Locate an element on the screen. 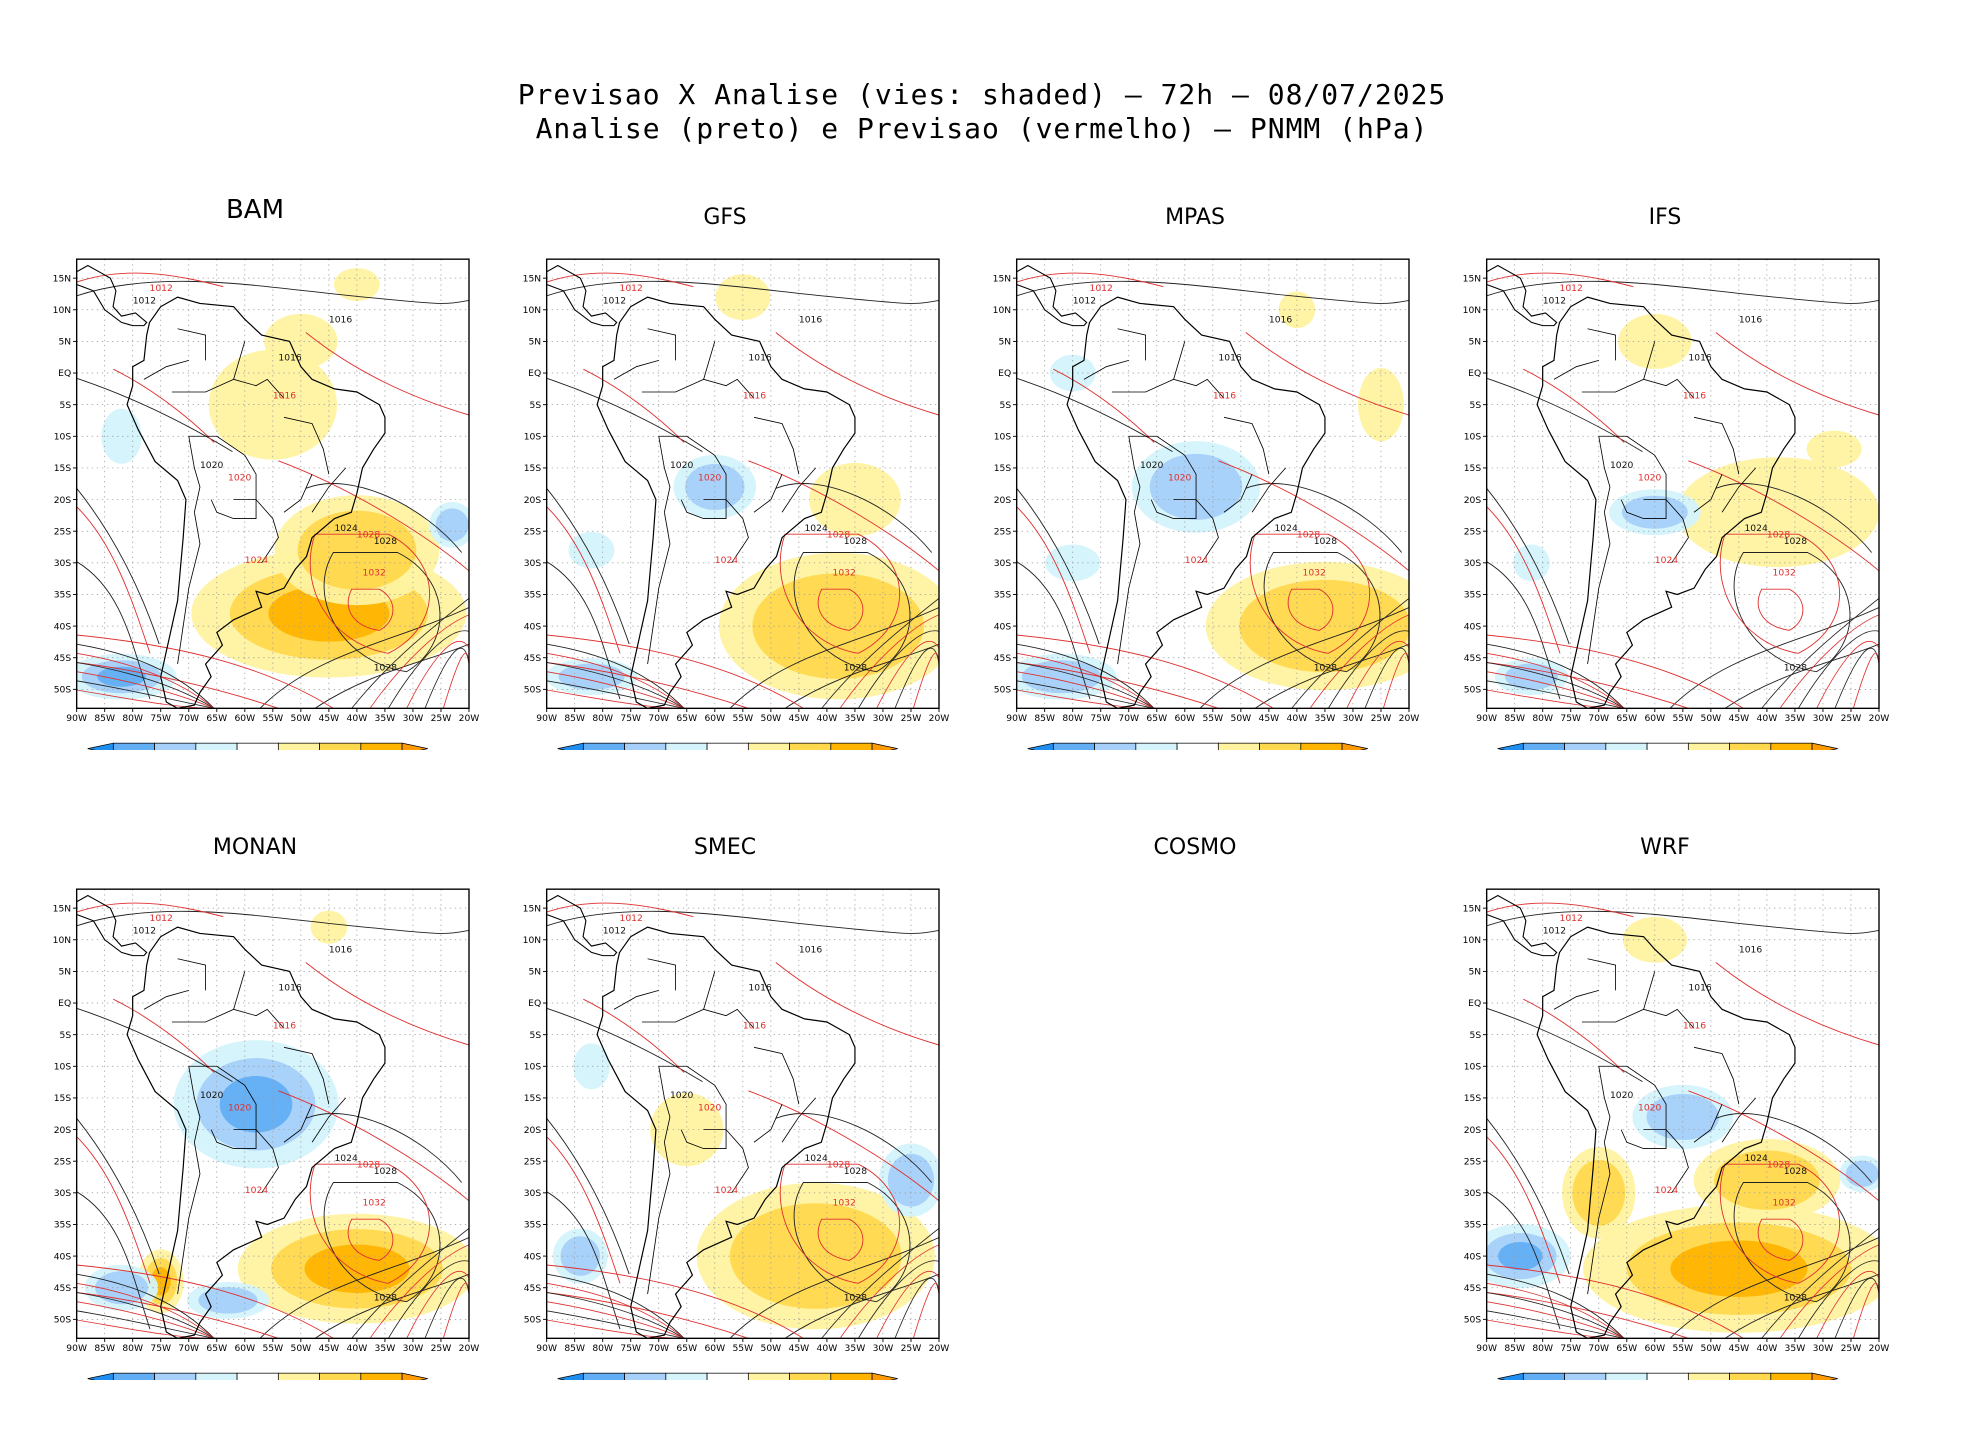  isobar-label-forecast: 1024 is located at coordinates (256, 1190).